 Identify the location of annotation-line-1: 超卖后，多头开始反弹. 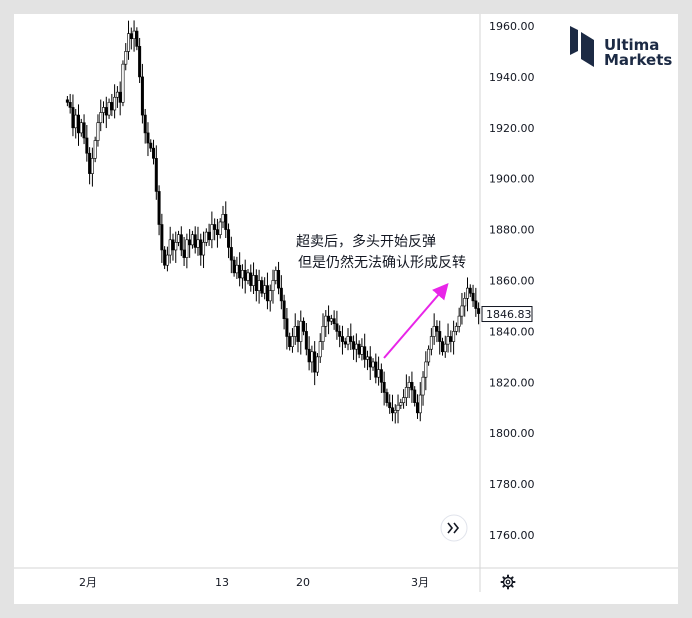
(366, 241).